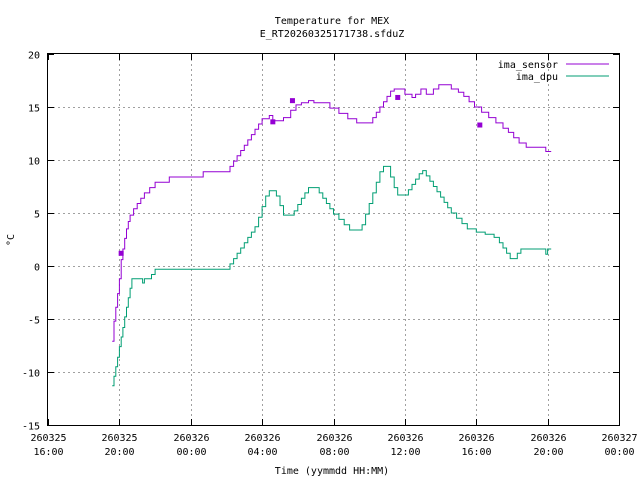 The image size is (640, 480). Describe the element at coordinates (619, 438) in the screenshot. I see `x-tick-label-date: 260327` at that location.